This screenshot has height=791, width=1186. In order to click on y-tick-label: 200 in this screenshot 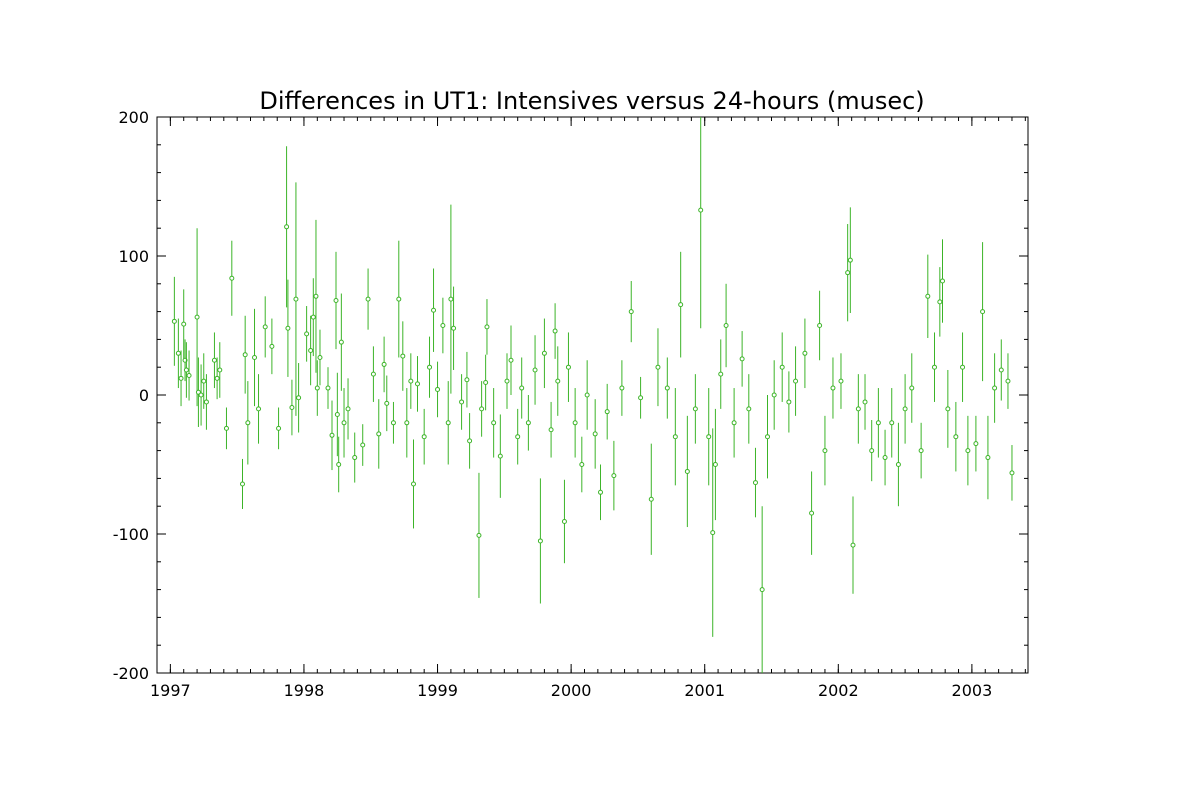, I will do `click(133, 117)`.